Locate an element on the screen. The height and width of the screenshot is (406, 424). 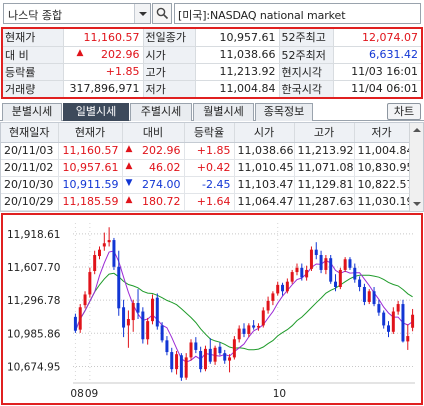
search-button is located at coordinates (162, 13).